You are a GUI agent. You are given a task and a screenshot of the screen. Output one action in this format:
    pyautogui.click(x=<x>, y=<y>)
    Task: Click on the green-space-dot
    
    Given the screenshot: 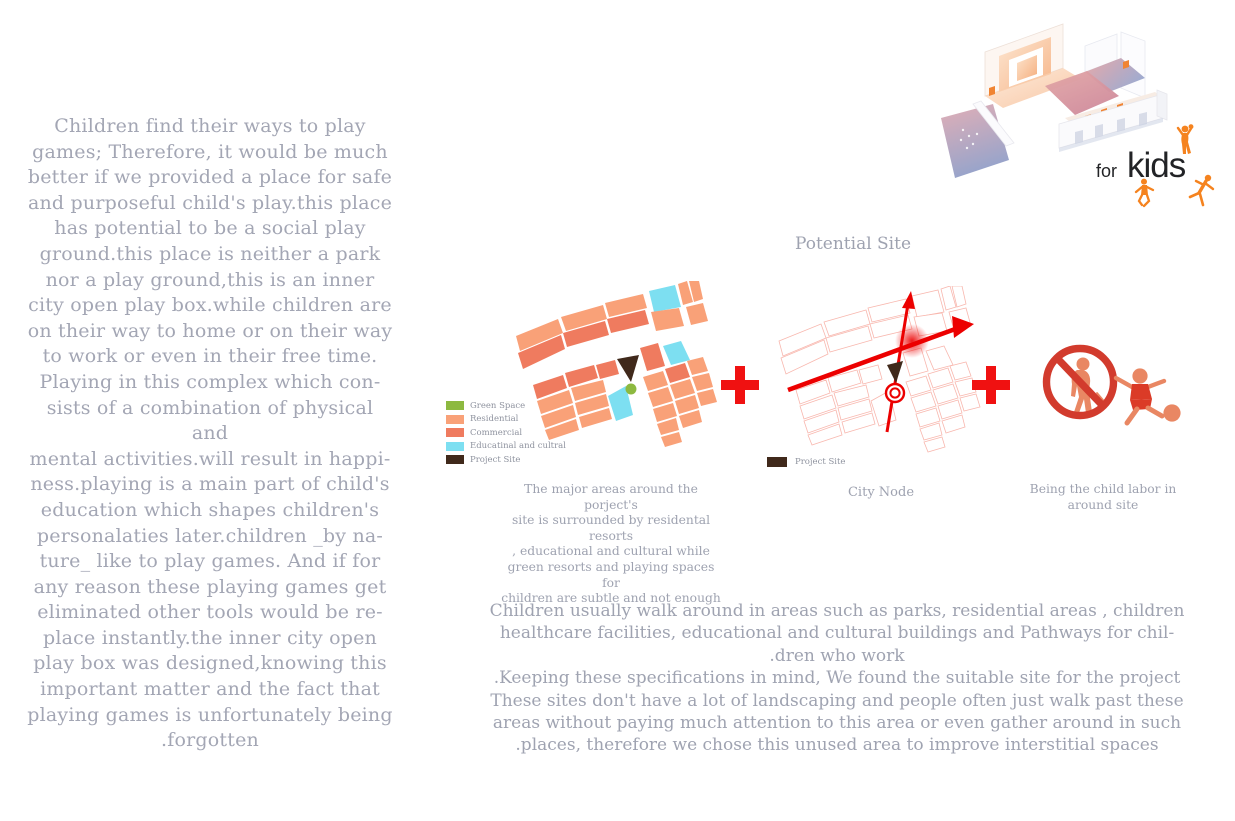 What is the action you would take?
    pyautogui.click(x=631, y=389)
    